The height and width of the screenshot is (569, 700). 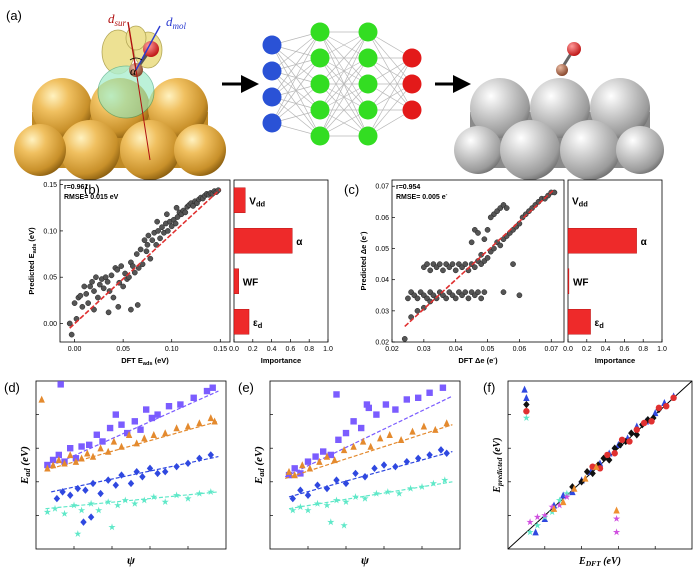 What do you see at coordinates (382, 187) in the screenshot?
I see `y-tick-label: 0.07` at bounding box center [382, 187].